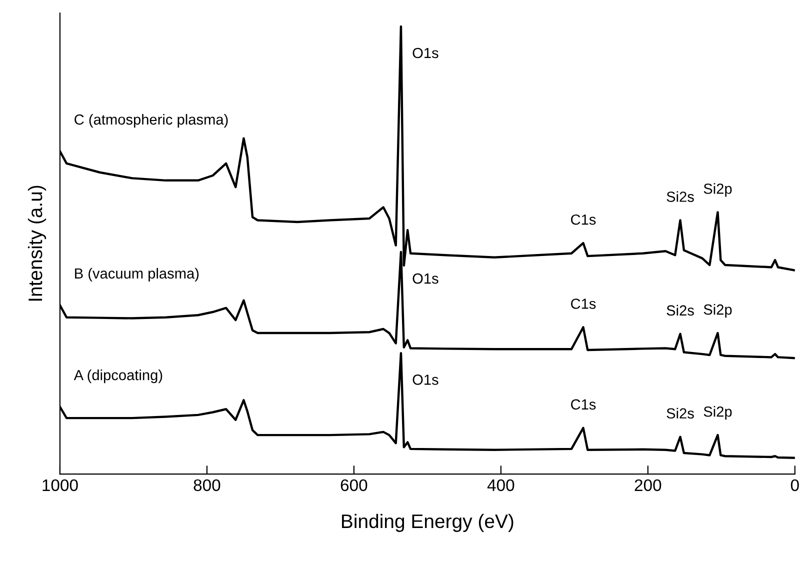 The image size is (807, 567). Describe the element at coordinates (500, 485) in the screenshot. I see `x-tick-label: 400` at that location.